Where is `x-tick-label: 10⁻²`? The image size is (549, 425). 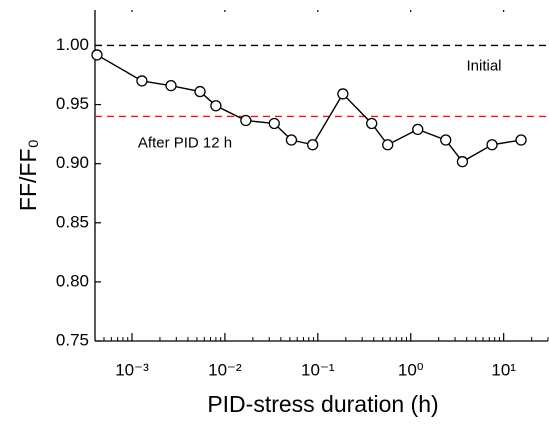 x-tick-label: 10⁻² is located at coordinates (225, 369).